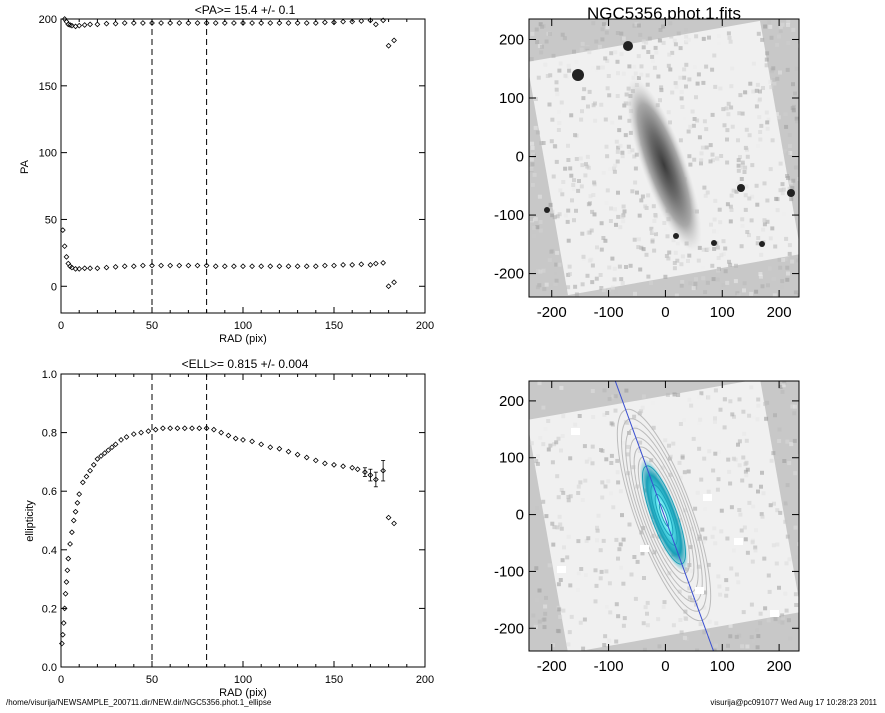  Describe the element at coordinates (511, 401) in the screenshot. I see `y-tick-label: 200` at that location.